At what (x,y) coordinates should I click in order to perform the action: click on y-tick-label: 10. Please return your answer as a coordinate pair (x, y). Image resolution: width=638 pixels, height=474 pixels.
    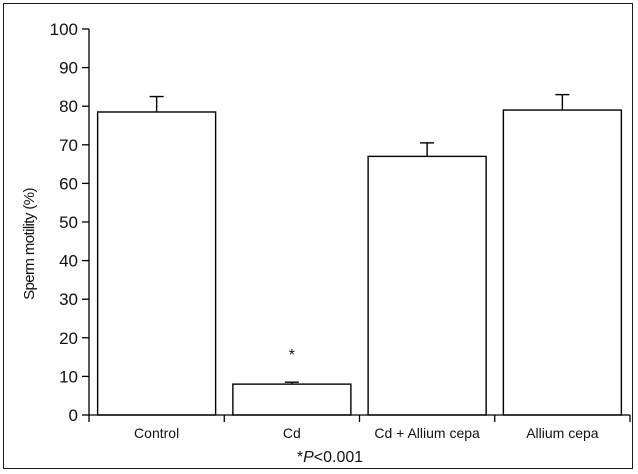
    Looking at the image, I should click on (68, 376).